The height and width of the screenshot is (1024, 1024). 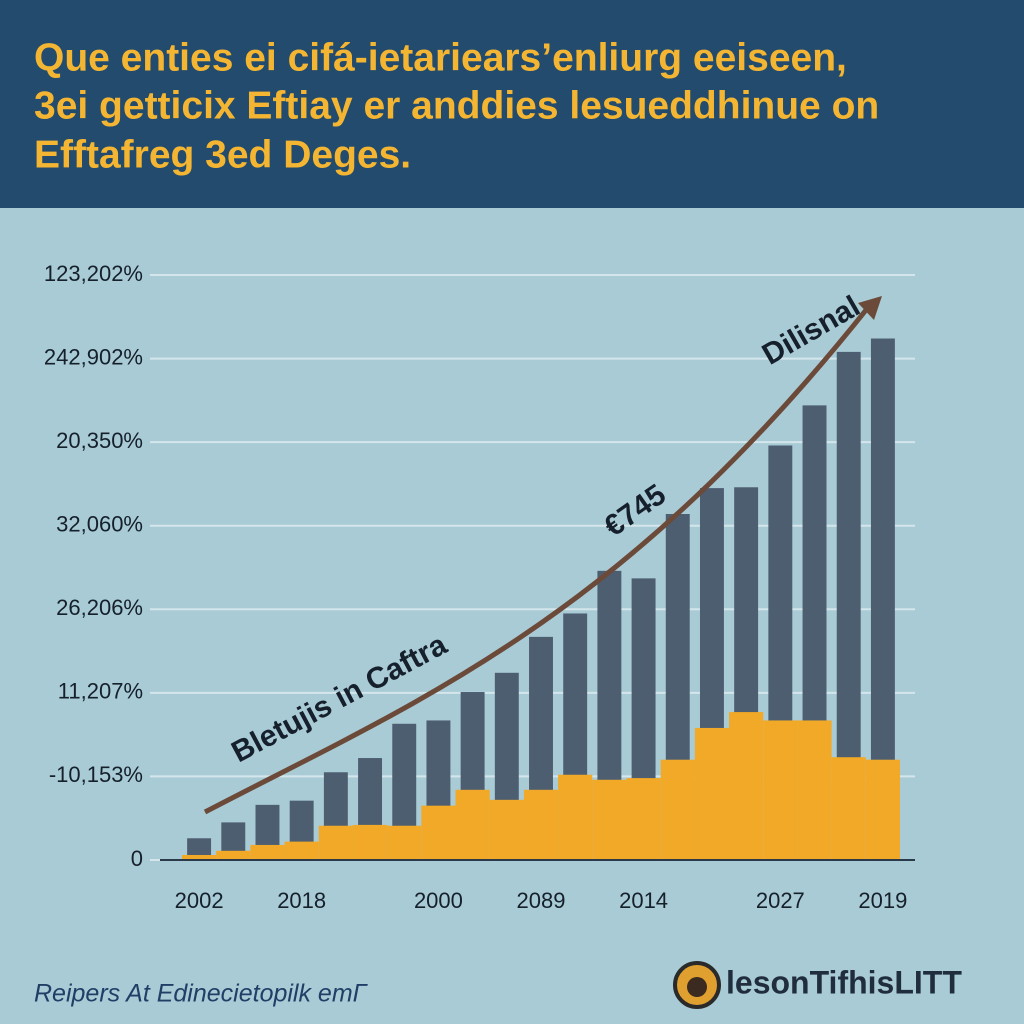 I want to click on x-tick-label: 2027, so click(x=780, y=900).